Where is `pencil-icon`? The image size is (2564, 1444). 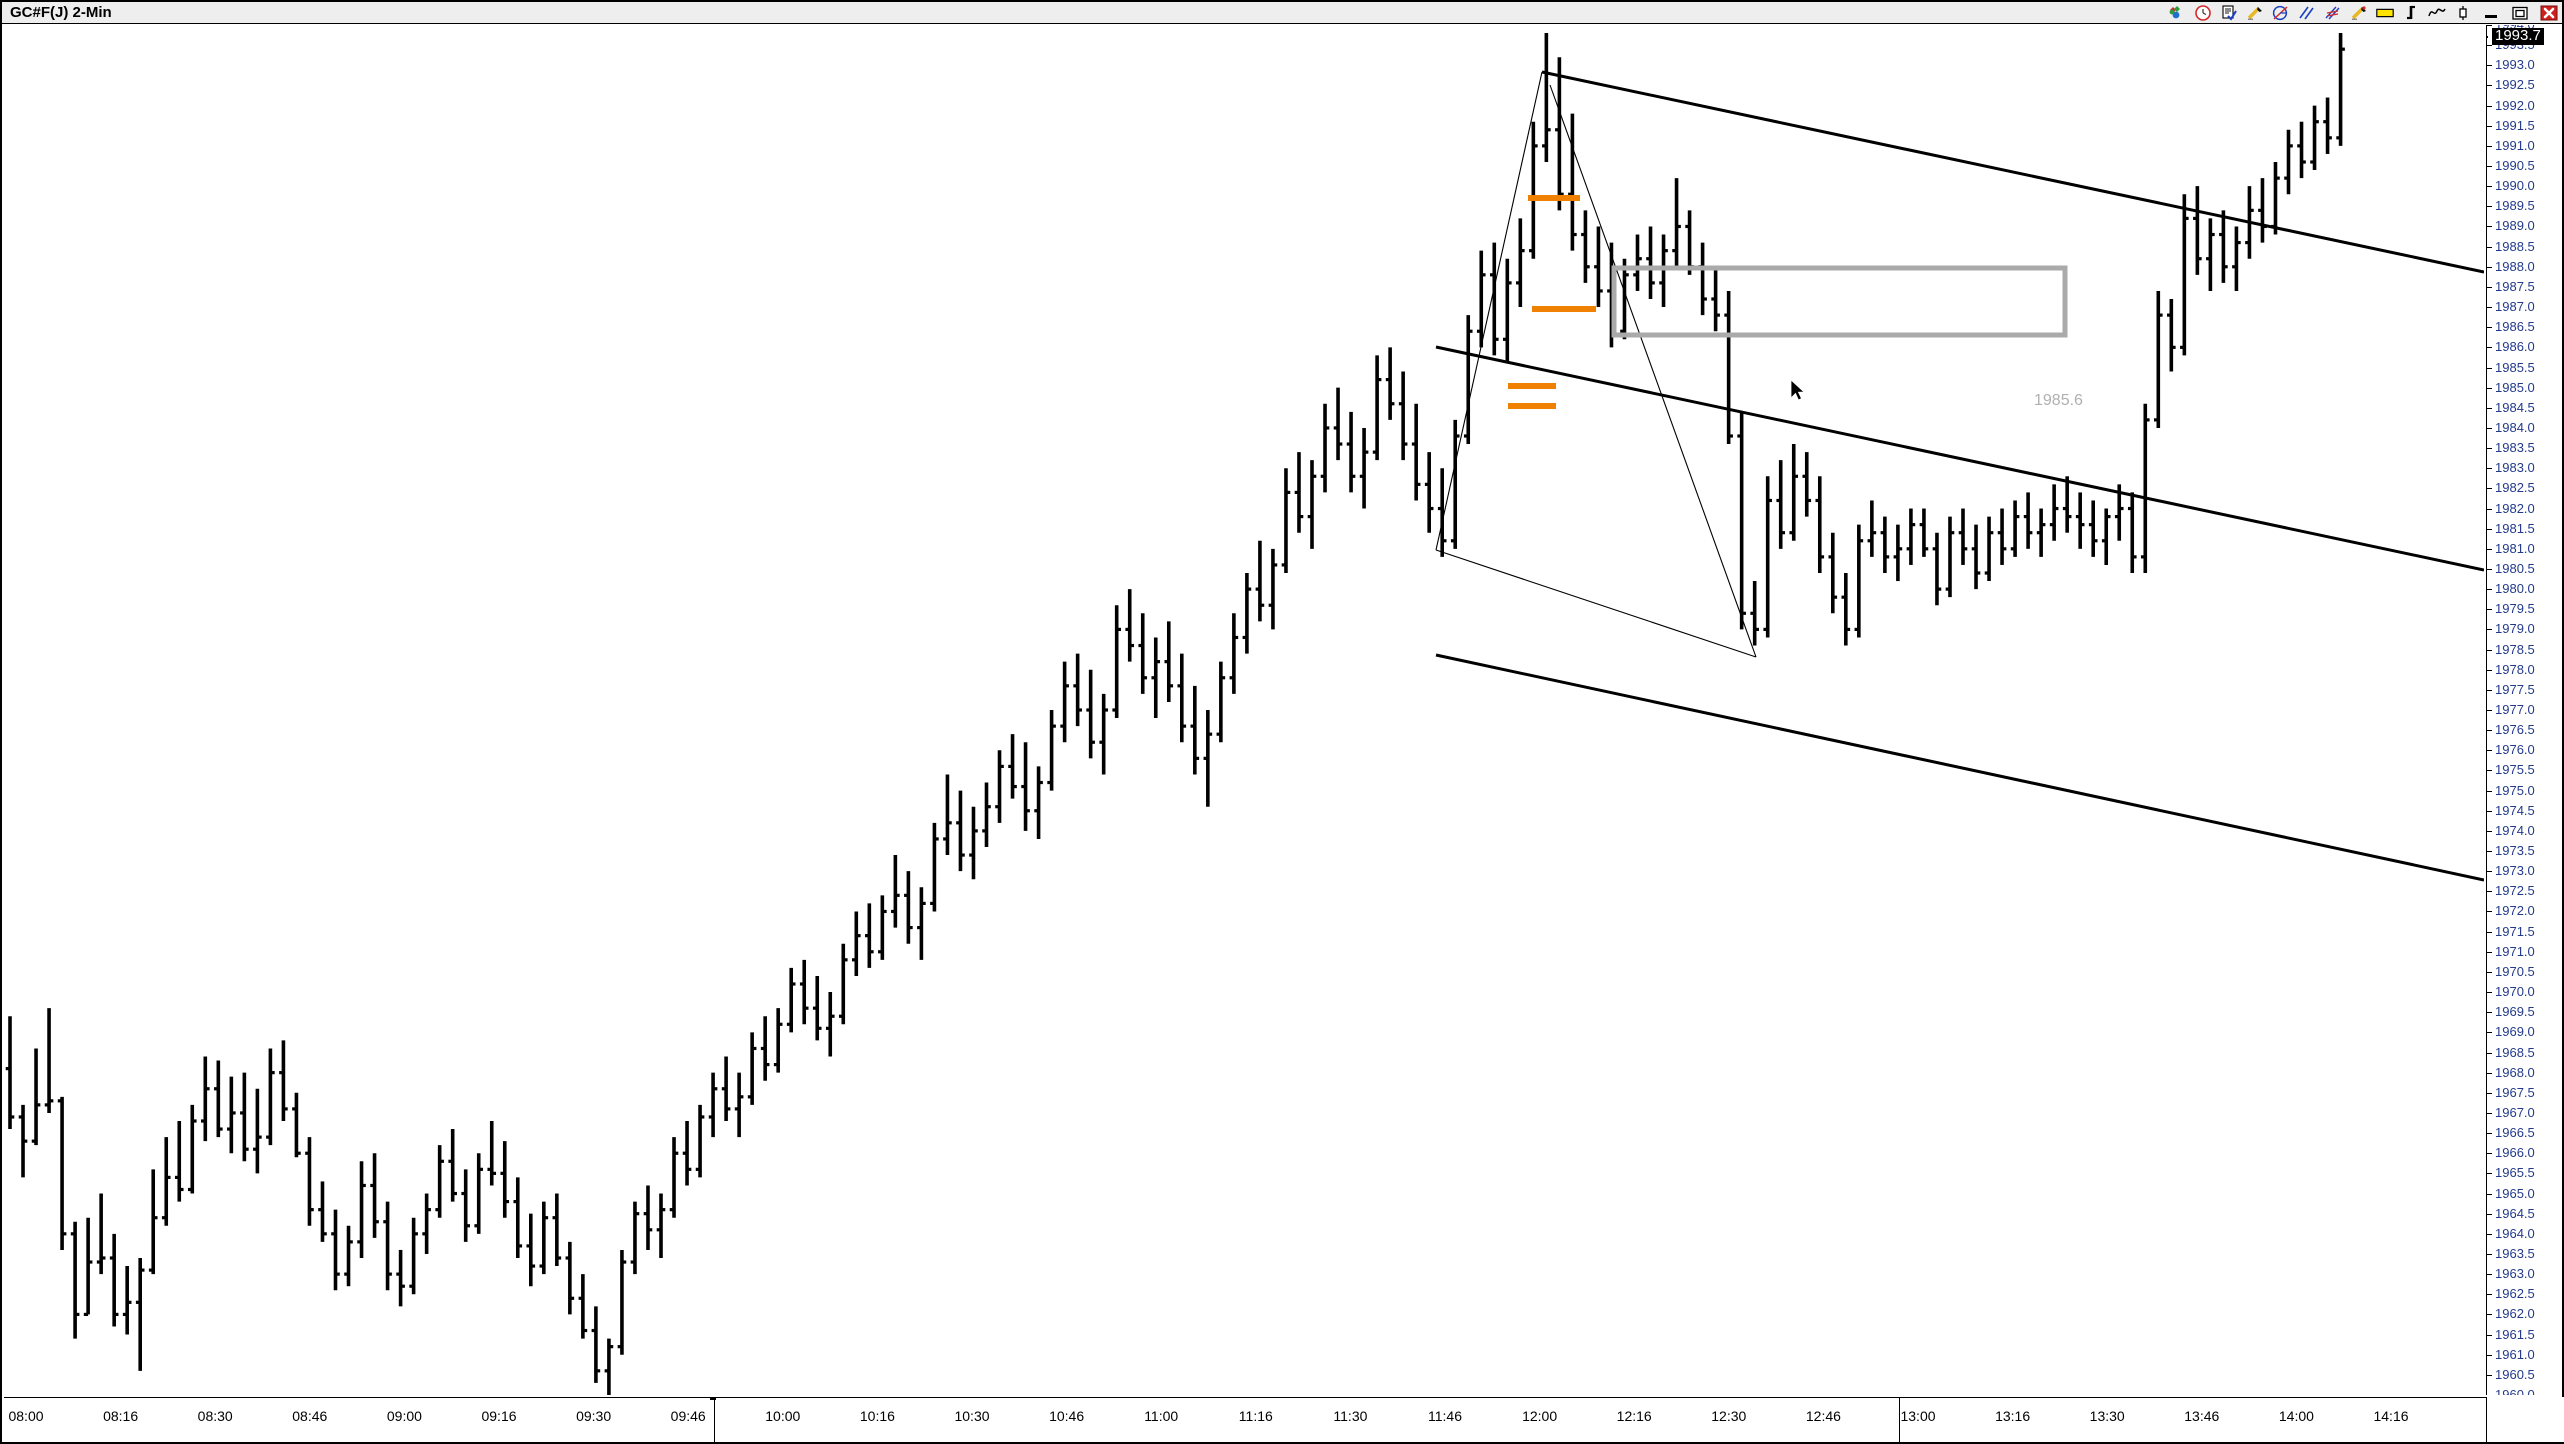
pencil-icon is located at coordinates (2255, 13).